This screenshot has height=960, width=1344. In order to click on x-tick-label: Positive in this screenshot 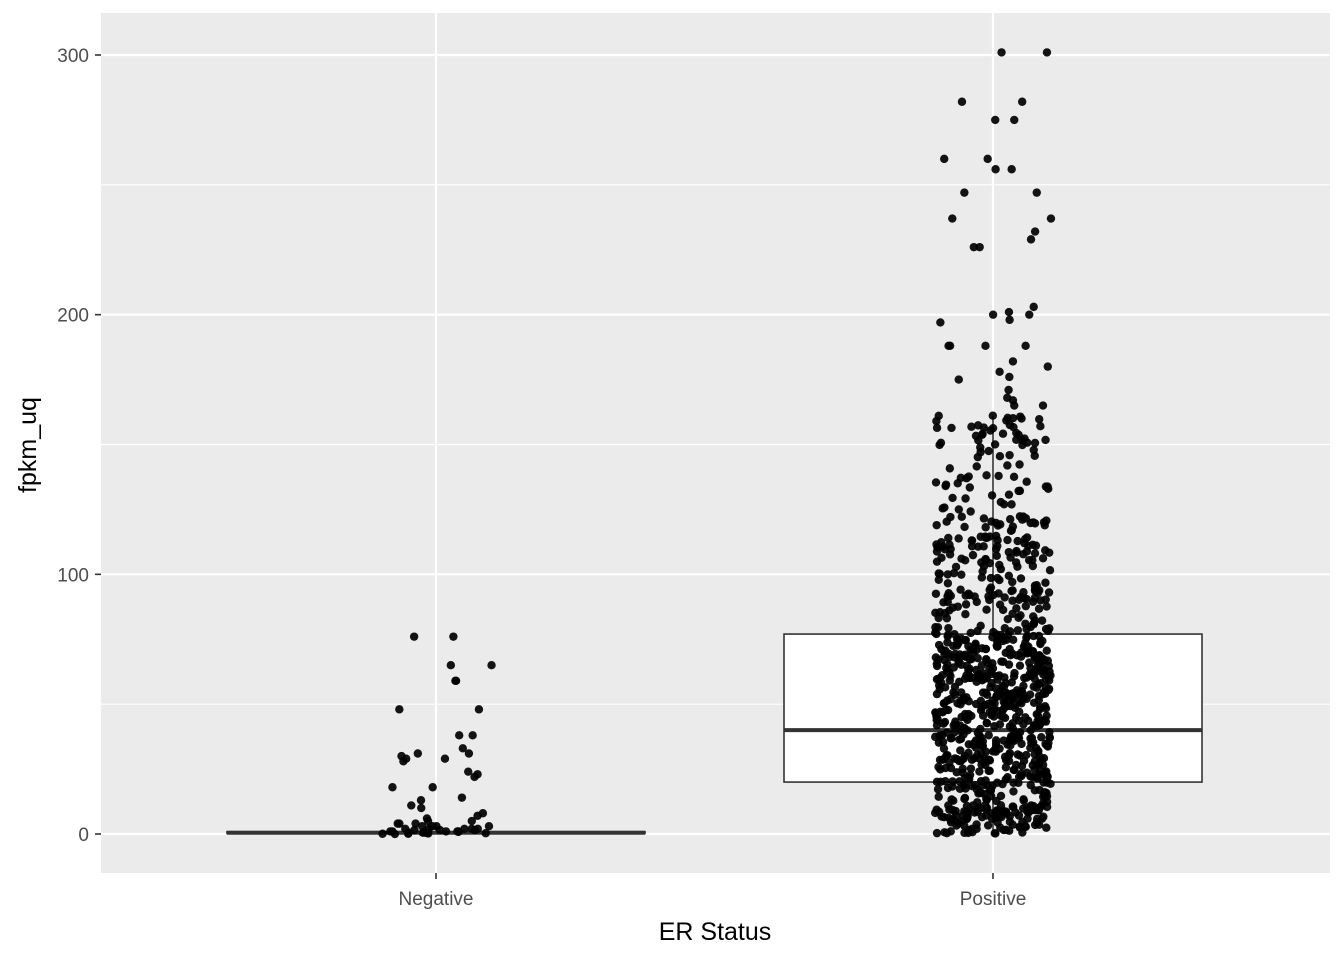, I will do `click(993, 899)`.